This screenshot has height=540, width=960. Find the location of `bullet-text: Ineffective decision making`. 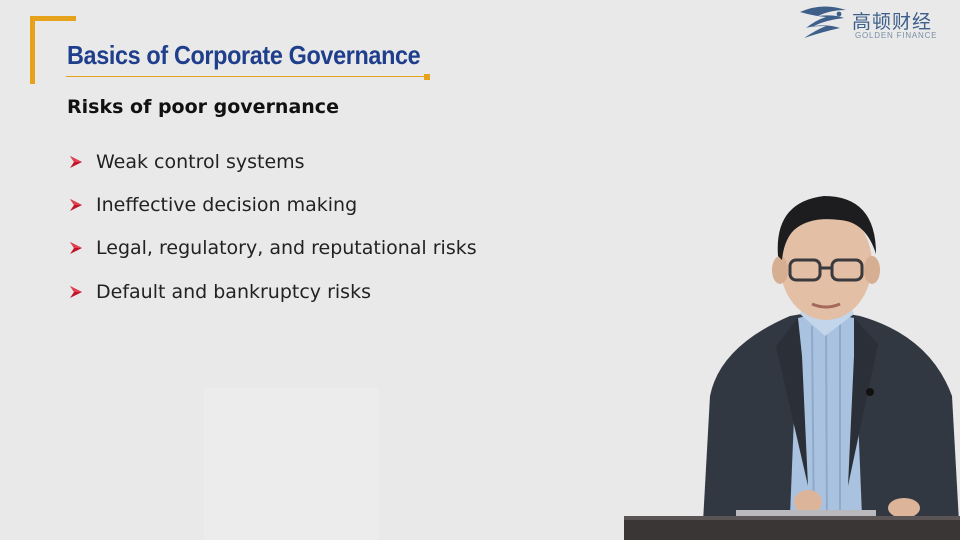

bullet-text: Ineffective decision making is located at coordinates (227, 204).